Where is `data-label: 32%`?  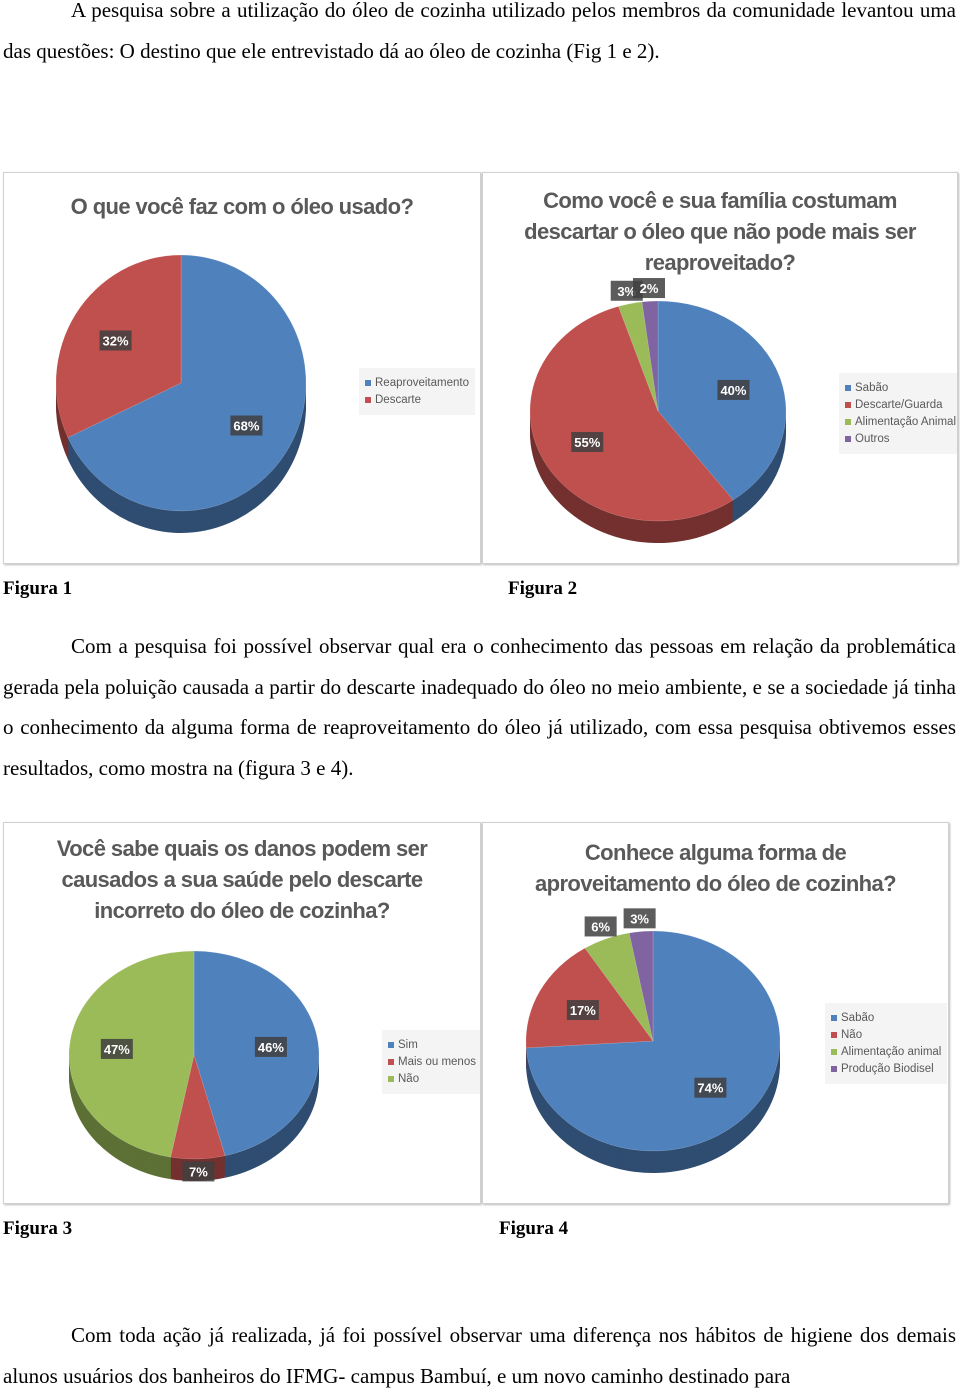 data-label: 32% is located at coordinates (116, 340).